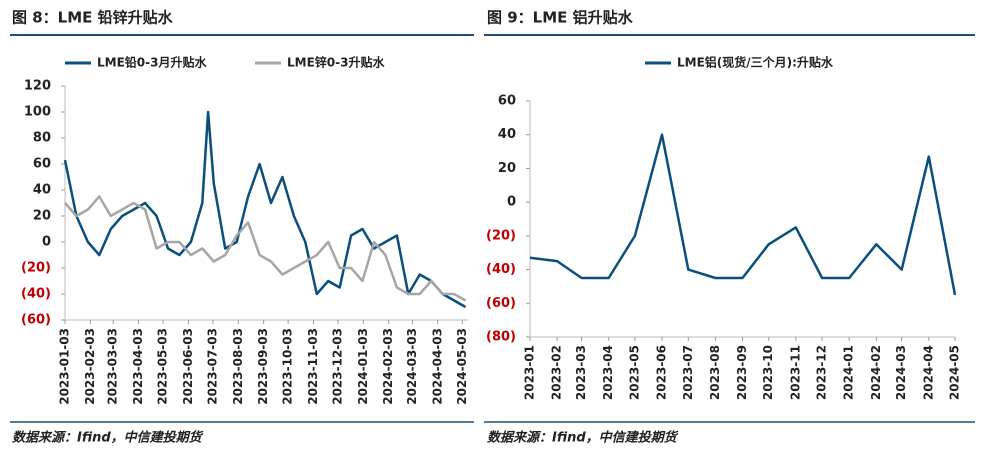  What do you see at coordinates (152, 62) in the screenshot?
I see `legend-label: LME铅0-3月升贴水` at bounding box center [152, 62].